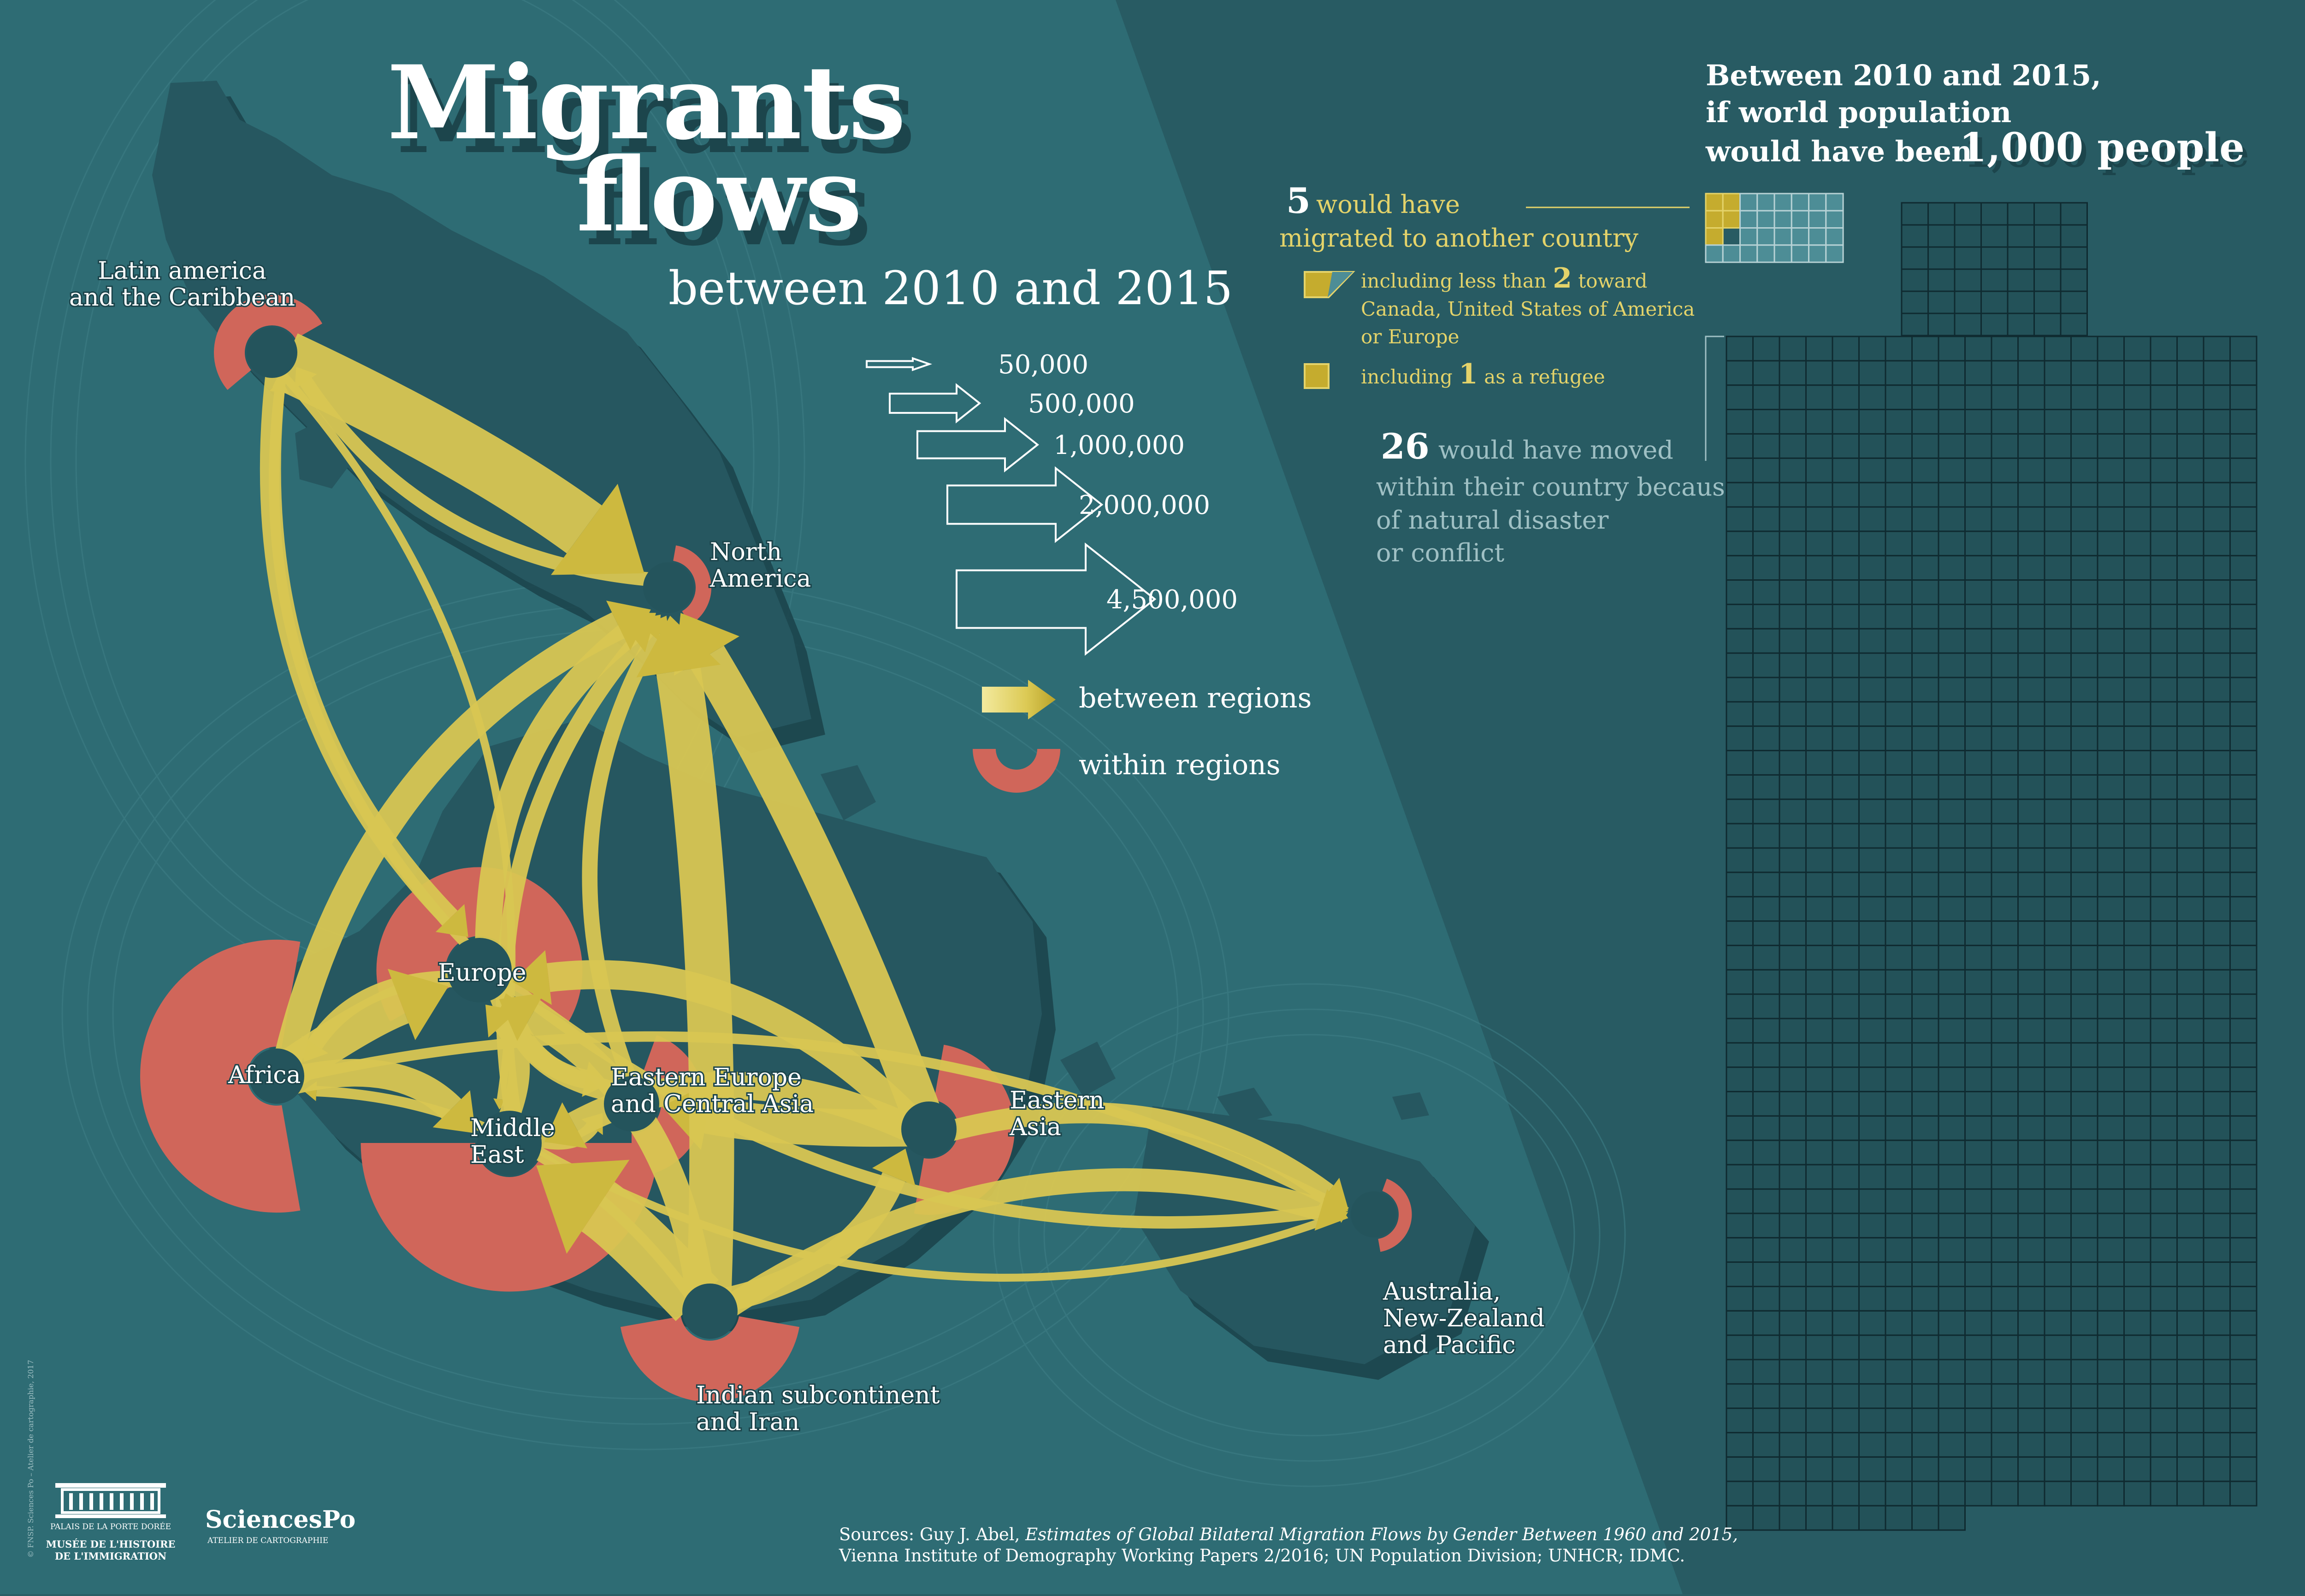 This screenshot has height=1596, width=2305. I want to click on legend-scale-arrow, so click(1025, 504).